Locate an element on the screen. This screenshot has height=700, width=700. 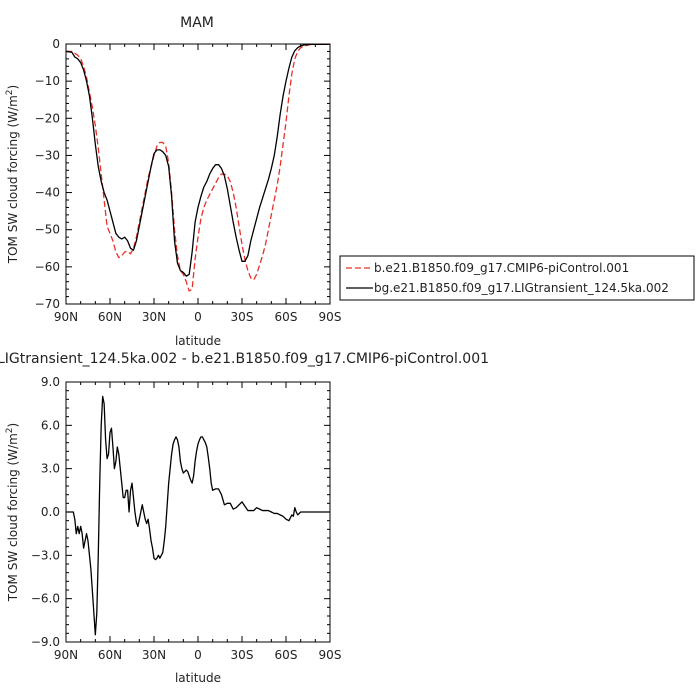
top-x-axis-title: latitude is located at coordinates (198, 341).